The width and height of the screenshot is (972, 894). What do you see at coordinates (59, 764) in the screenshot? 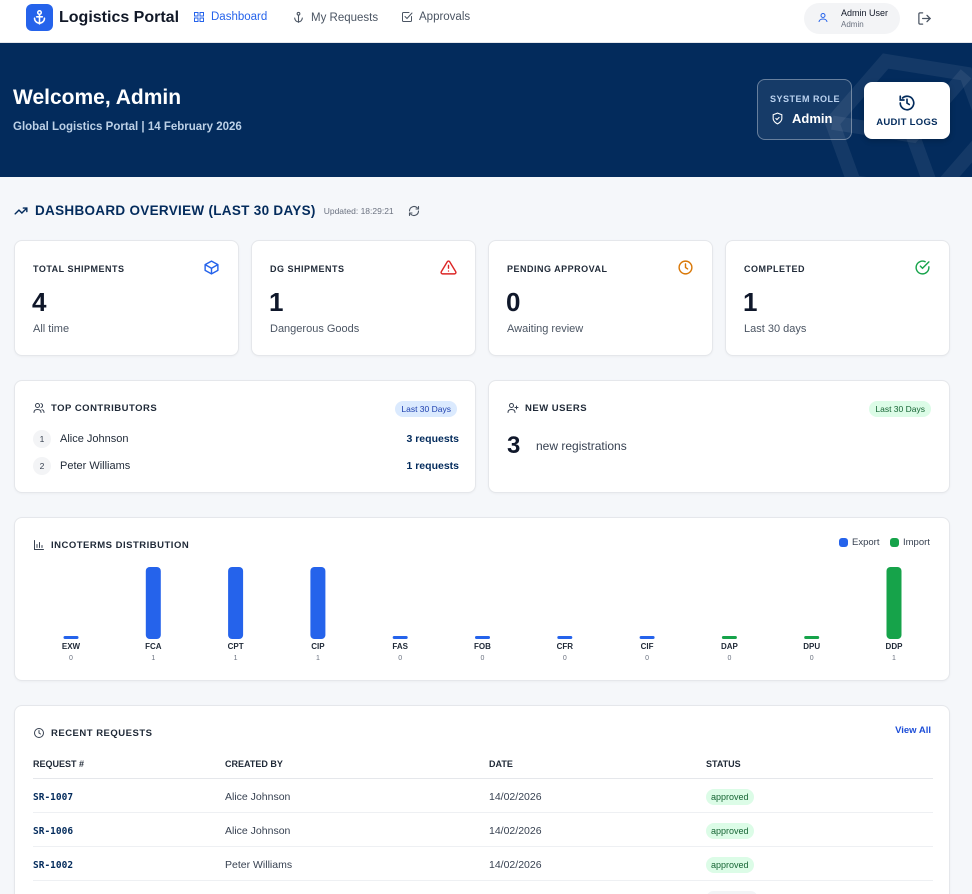
I see `column-header-request: REQUEST #` at bounding box center [59, 764].